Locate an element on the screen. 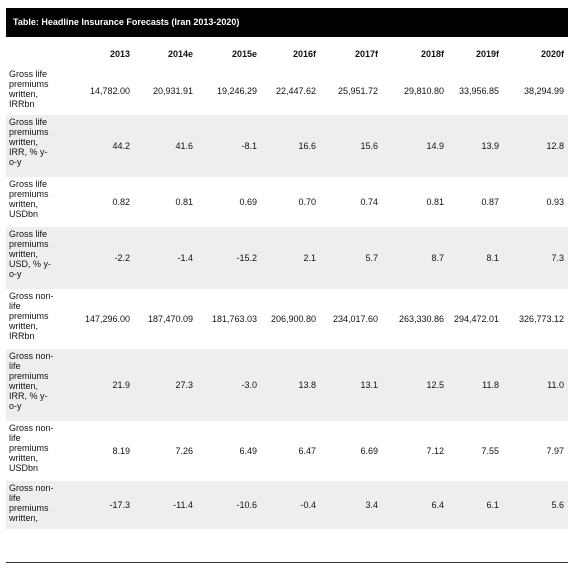  column-header: 2014e is located at coordinates (180, 53).